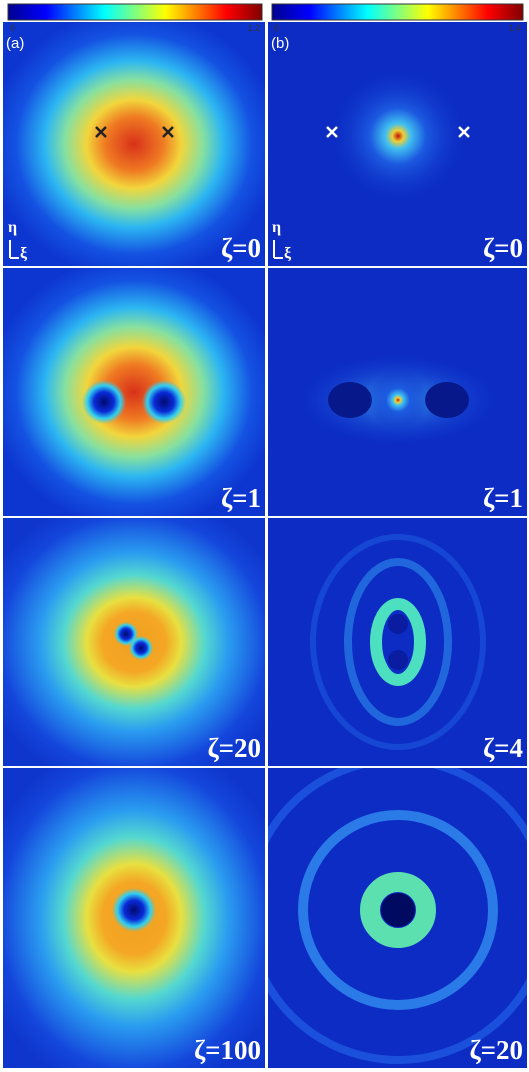 The height and width of the screenshot is (1072, 529). What do you see at coordinates (253, 28) in the screenshot?
I see `colorbar-max: 1.2` at bounding box center [253, 28].